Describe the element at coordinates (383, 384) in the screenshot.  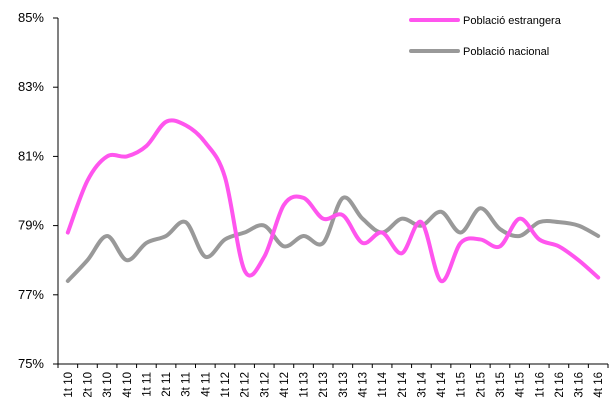
I see `x-tick-label: 1t 14` at that location.